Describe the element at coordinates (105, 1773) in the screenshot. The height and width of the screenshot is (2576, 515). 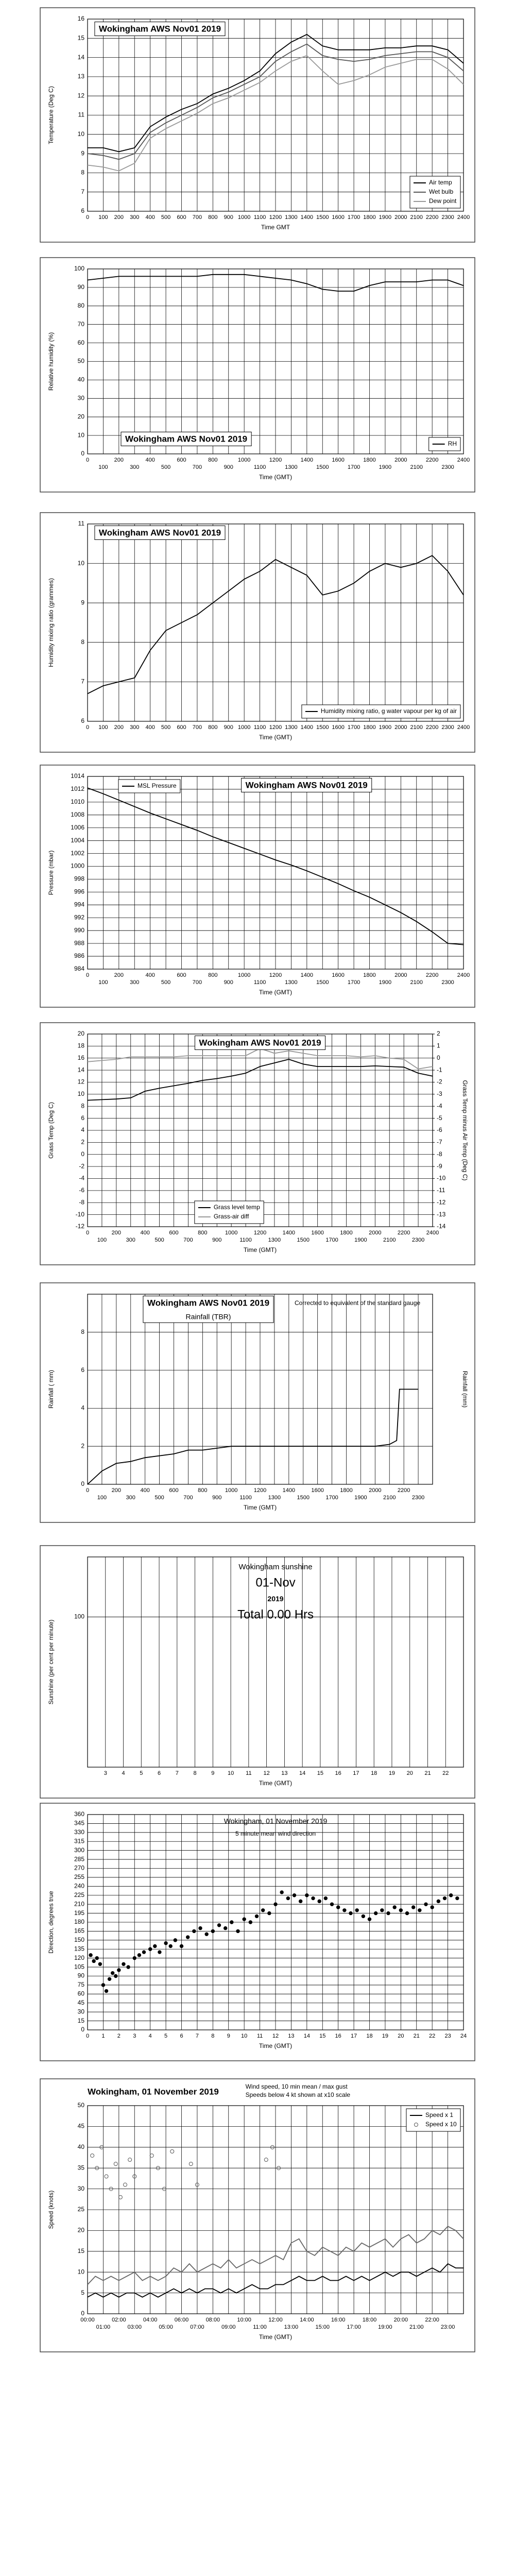
I see `x-tick-label: 3` at that location.